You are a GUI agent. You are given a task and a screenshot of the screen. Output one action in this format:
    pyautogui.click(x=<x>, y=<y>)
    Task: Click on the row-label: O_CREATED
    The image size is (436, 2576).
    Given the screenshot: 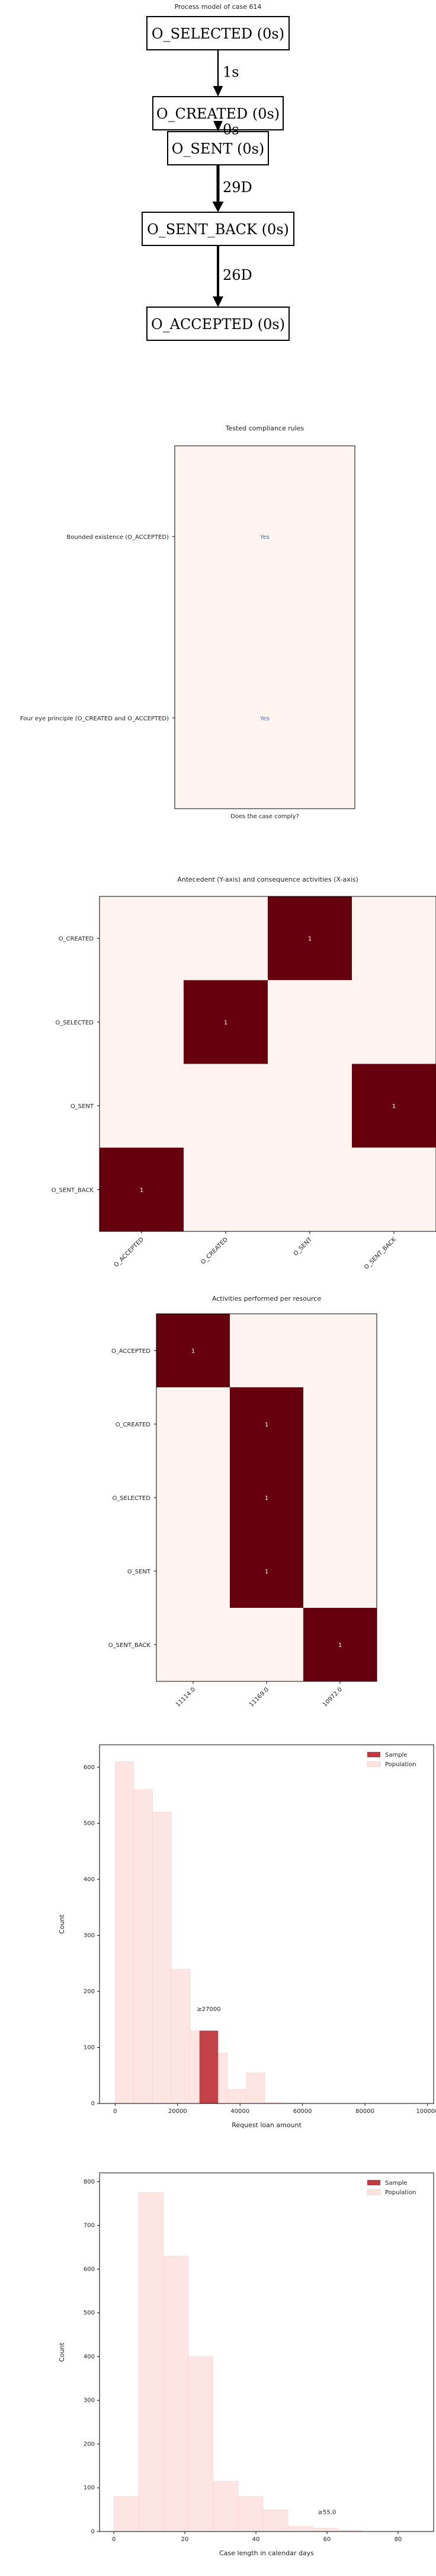 What is the action you would take?
    pyautogui.click(x=133, y=1425)
    